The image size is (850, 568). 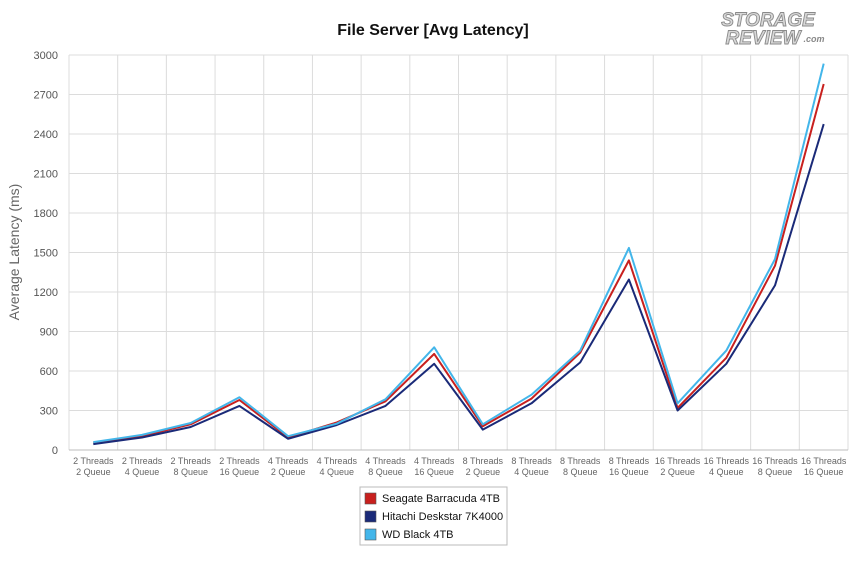 I want to click on y-tick-label: 1800, so click(x=46, y=214).